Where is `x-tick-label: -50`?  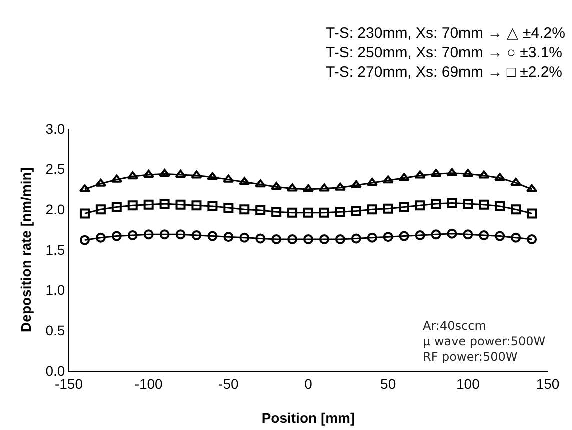
x-tick-label: -50 is located at coordinates (228, 384).